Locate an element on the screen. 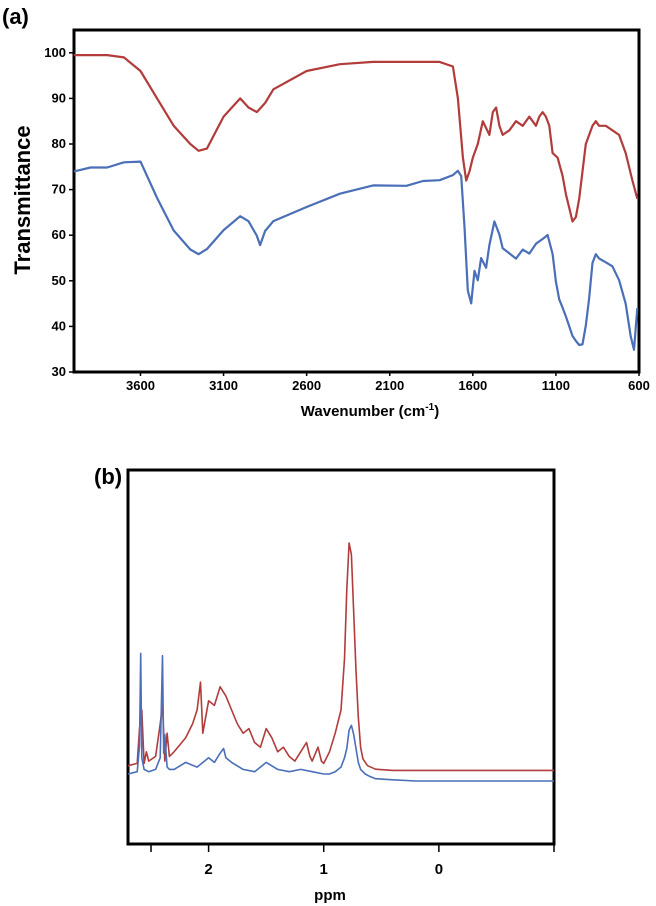 The image size is (656, 906). a-x-tick-label: 3100 is located at coordinates (223, 385).